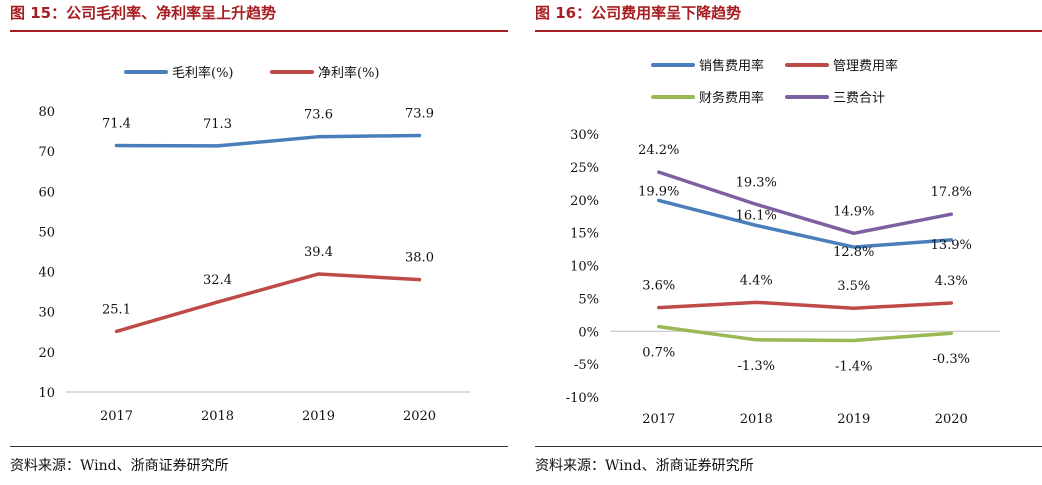 Image resolution: width=1042 pixels, height=485 pixels. What do you see at coordinates (756, 366) in the screenshot?
I see `fig16-data-label: -1.3%` at bounding box center [756, 366].